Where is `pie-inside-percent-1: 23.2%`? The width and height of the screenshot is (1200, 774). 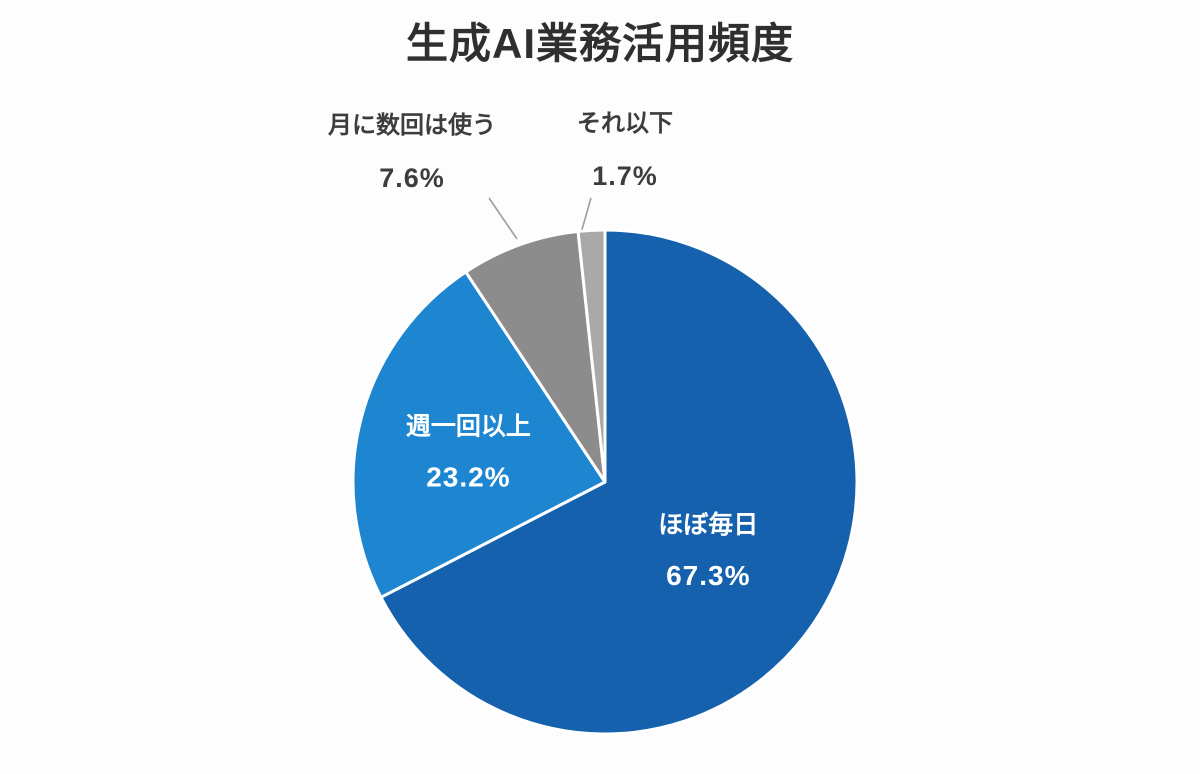 pie-inside-percent-1: 23.2% is located at coordinates (468, 476).